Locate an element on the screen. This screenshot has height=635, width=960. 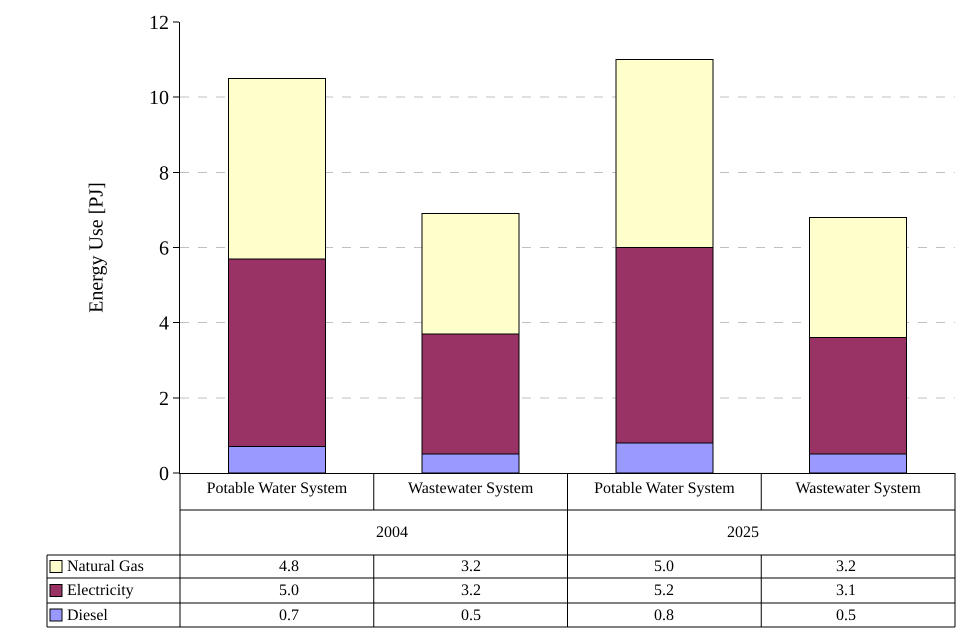
y-tick-label: 6 is located at coordinates (164, 249).